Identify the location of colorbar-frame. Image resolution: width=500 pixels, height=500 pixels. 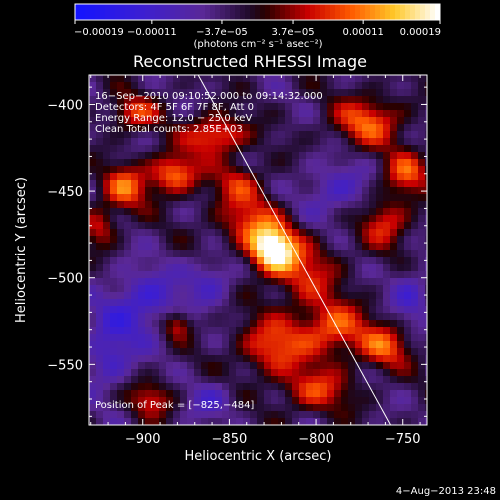
(257, 12).